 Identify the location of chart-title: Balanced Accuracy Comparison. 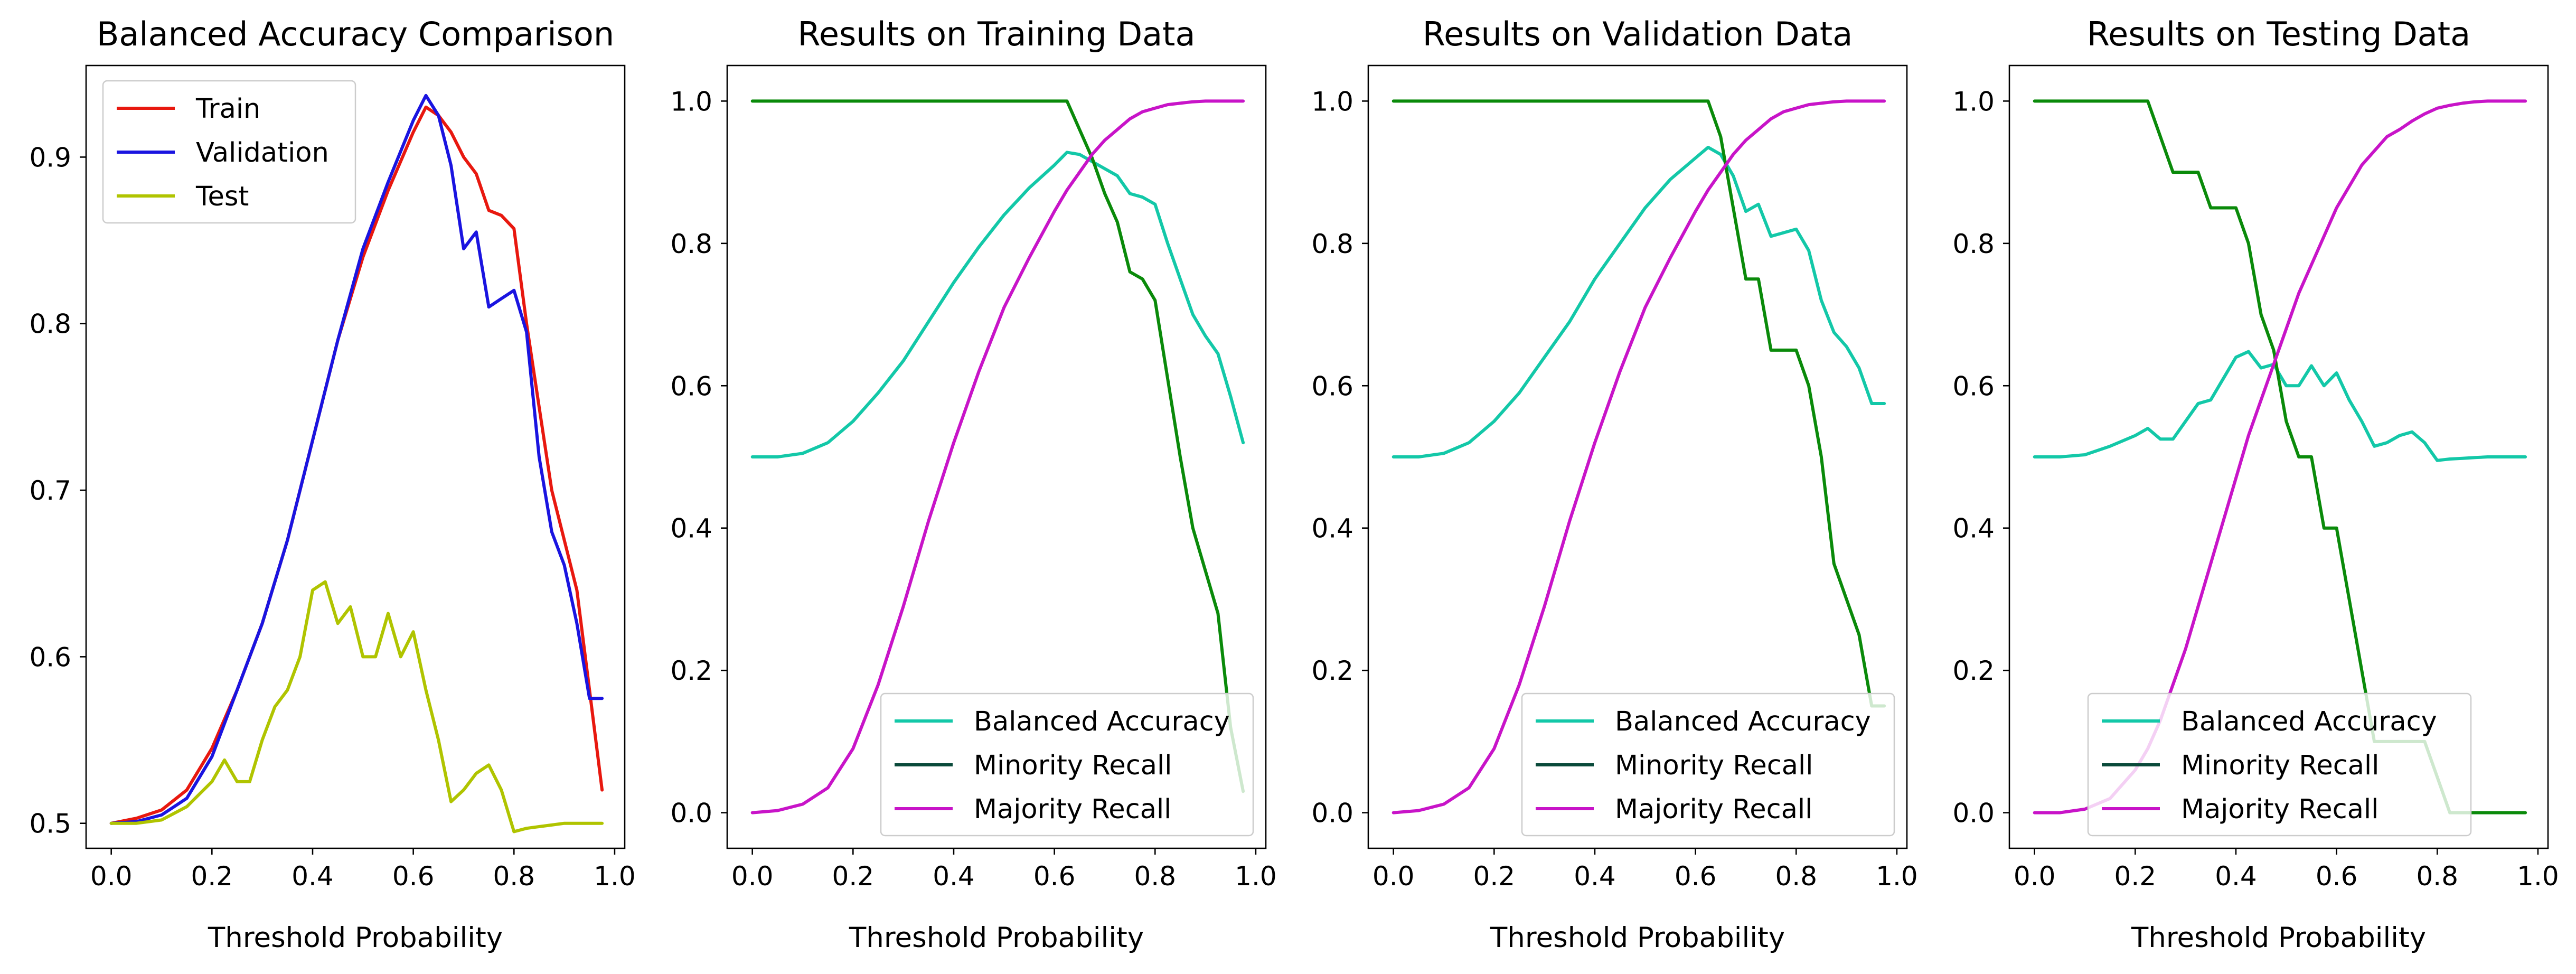
(355, 34).